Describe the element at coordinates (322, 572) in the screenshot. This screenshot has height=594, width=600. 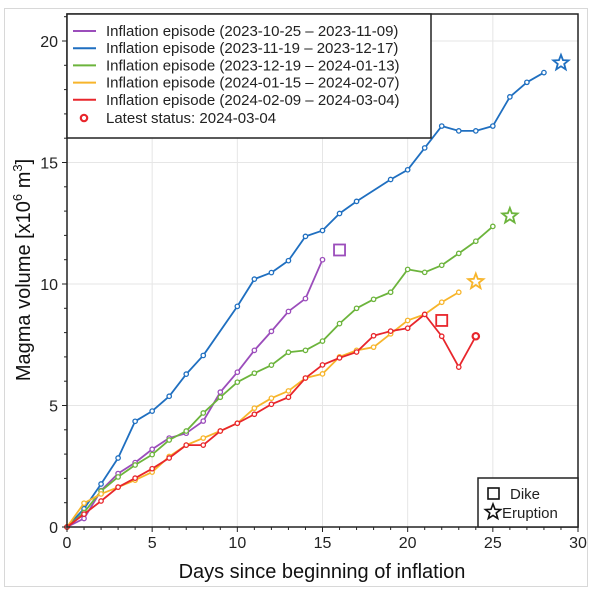
I see `x-axis-title: Days since beginning of inflation` at that location.